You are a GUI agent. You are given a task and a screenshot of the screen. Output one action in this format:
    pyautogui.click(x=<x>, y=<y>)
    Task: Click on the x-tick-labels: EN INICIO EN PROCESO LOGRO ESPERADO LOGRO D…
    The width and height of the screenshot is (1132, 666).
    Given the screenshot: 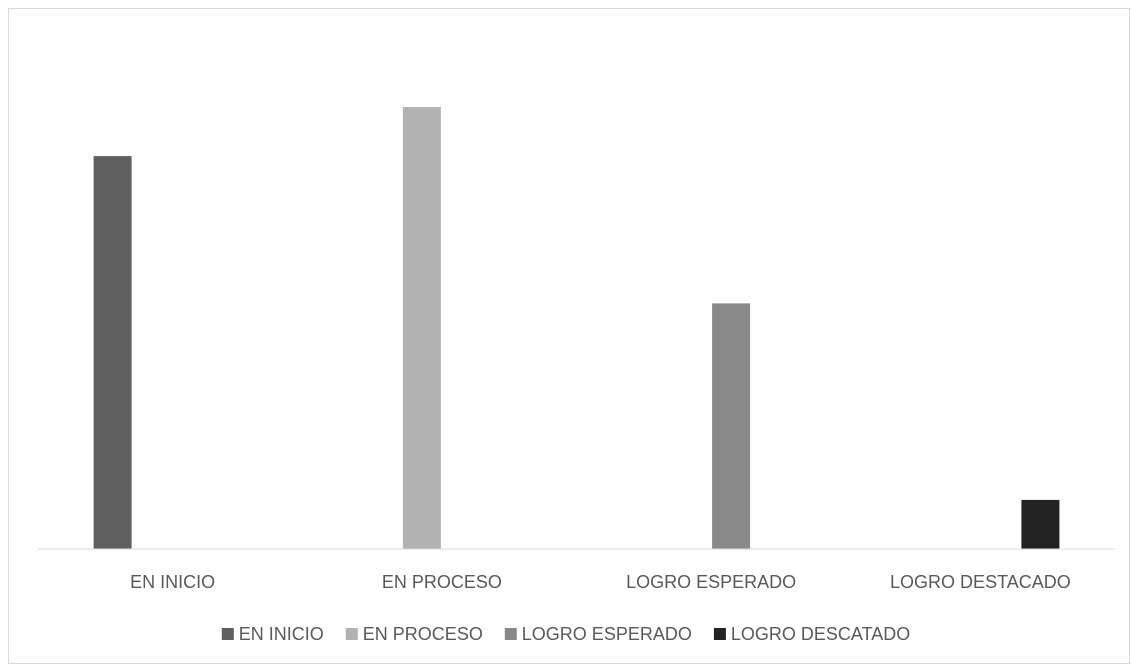 What is the action you would take?
    pyautogui.click(x=600, y=582)
    